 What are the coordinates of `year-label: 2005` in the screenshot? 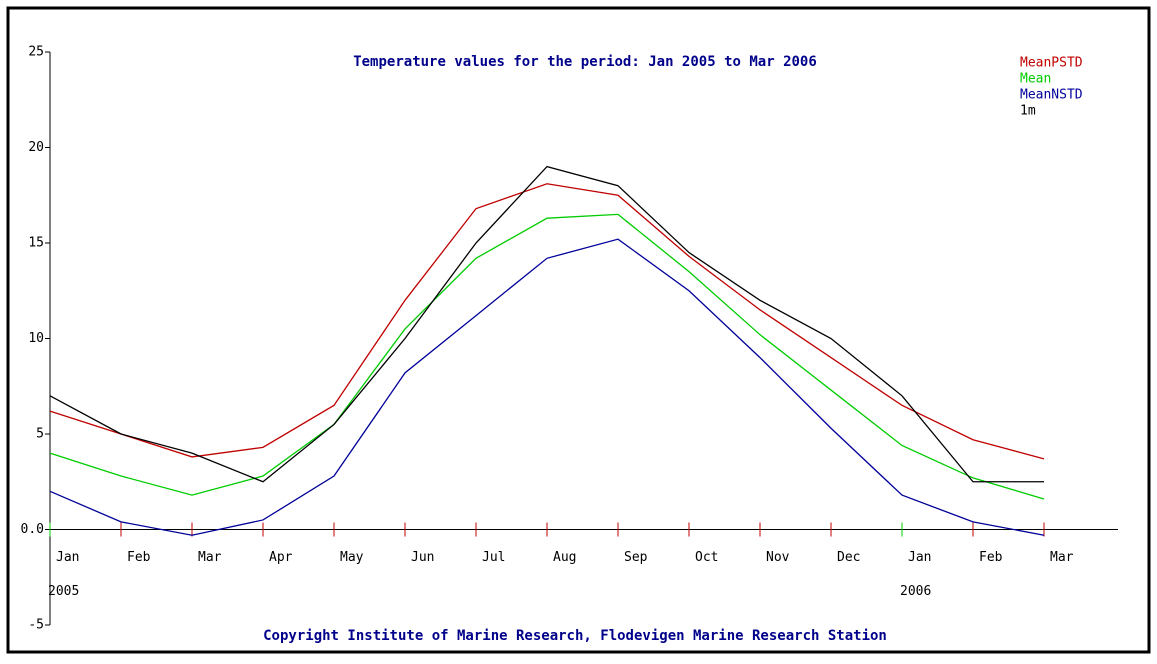 It's located at (63, 591).